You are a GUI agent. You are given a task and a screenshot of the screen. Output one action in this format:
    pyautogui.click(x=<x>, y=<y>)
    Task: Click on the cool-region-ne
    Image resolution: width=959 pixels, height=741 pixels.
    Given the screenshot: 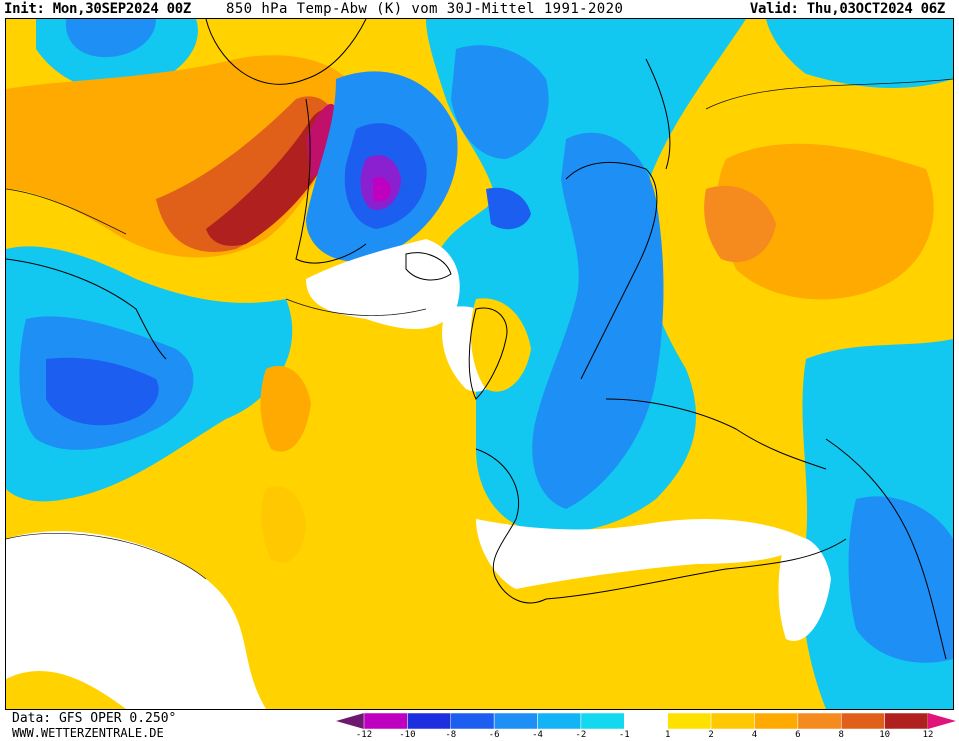 What is the action you would take?
    pyautogui.click(x=859, y=54)
    